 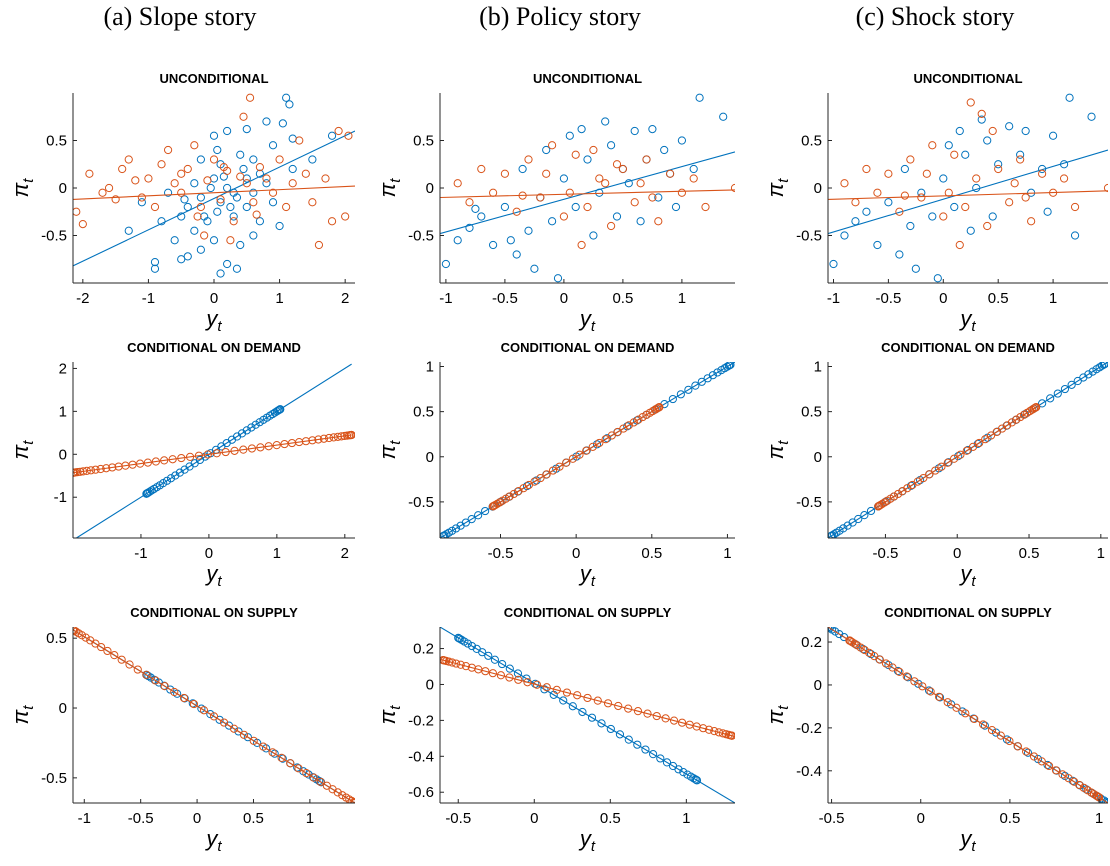 What do you see at coordinates (968, 612) in the screenshot?
I see `chart-title: CONDITIONAL ON SUPPLY` at bounding box center [968, 612].